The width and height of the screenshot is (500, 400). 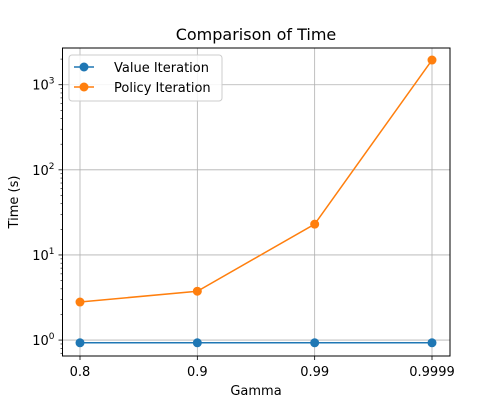 I want to click on legend-frame, so click(x=145, y=78).